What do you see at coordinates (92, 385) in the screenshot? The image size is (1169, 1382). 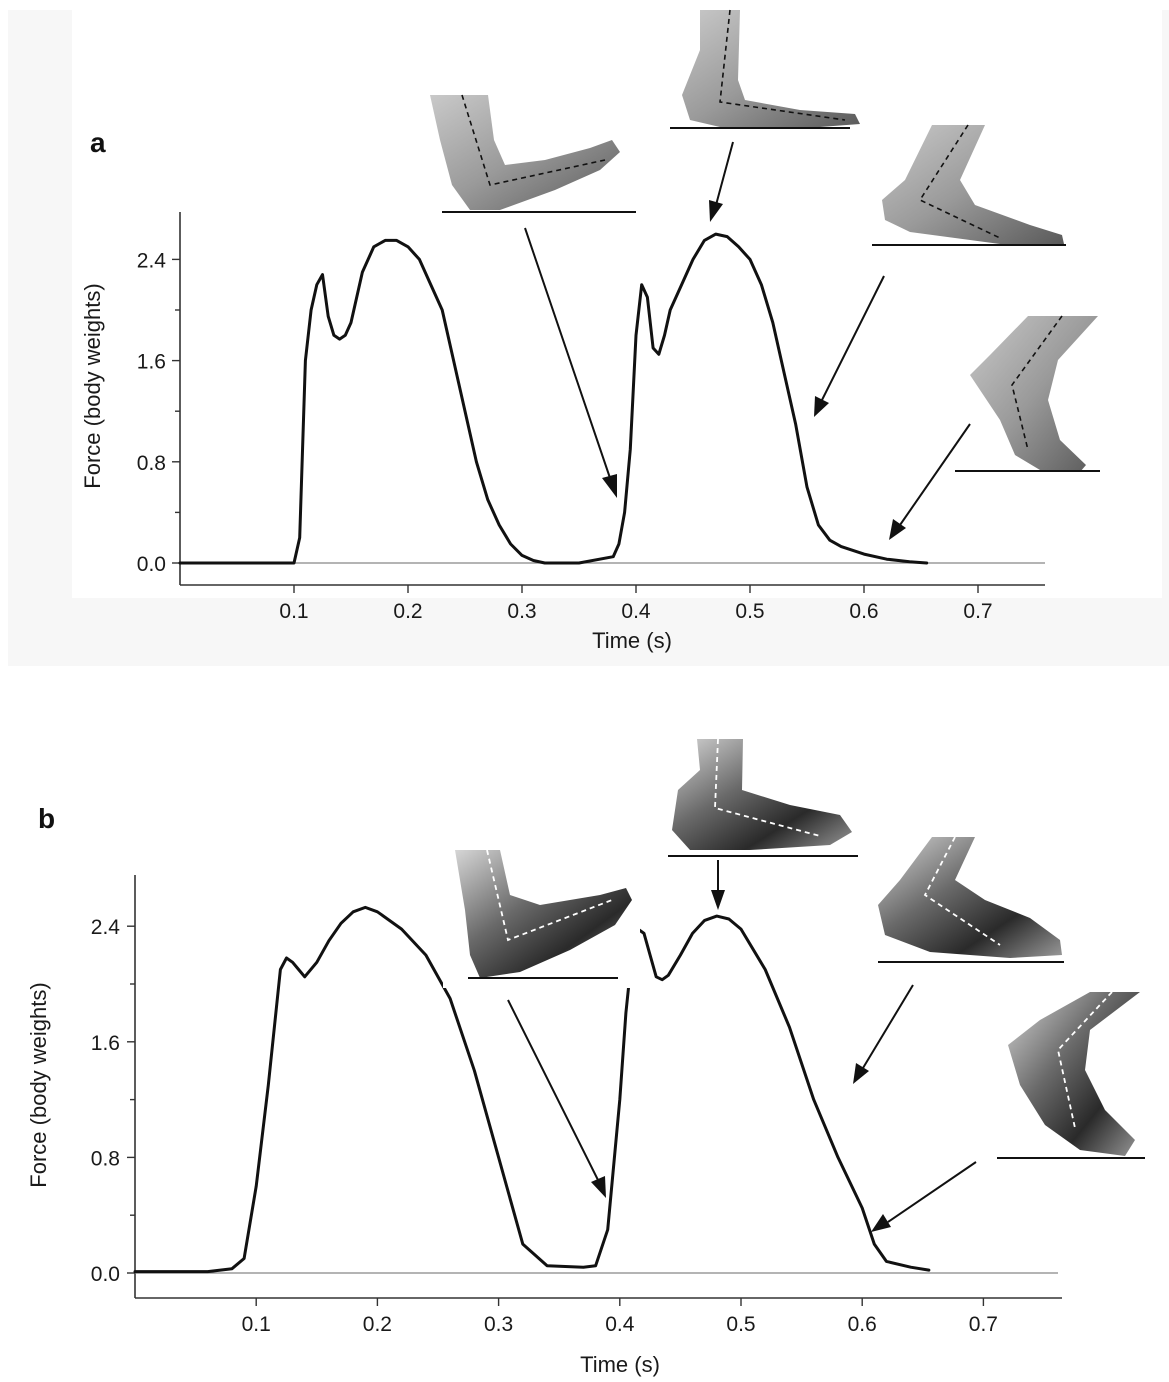 I see `panel-a-y-axis-title: Force (body weights)` at bounding box center [92, 385].